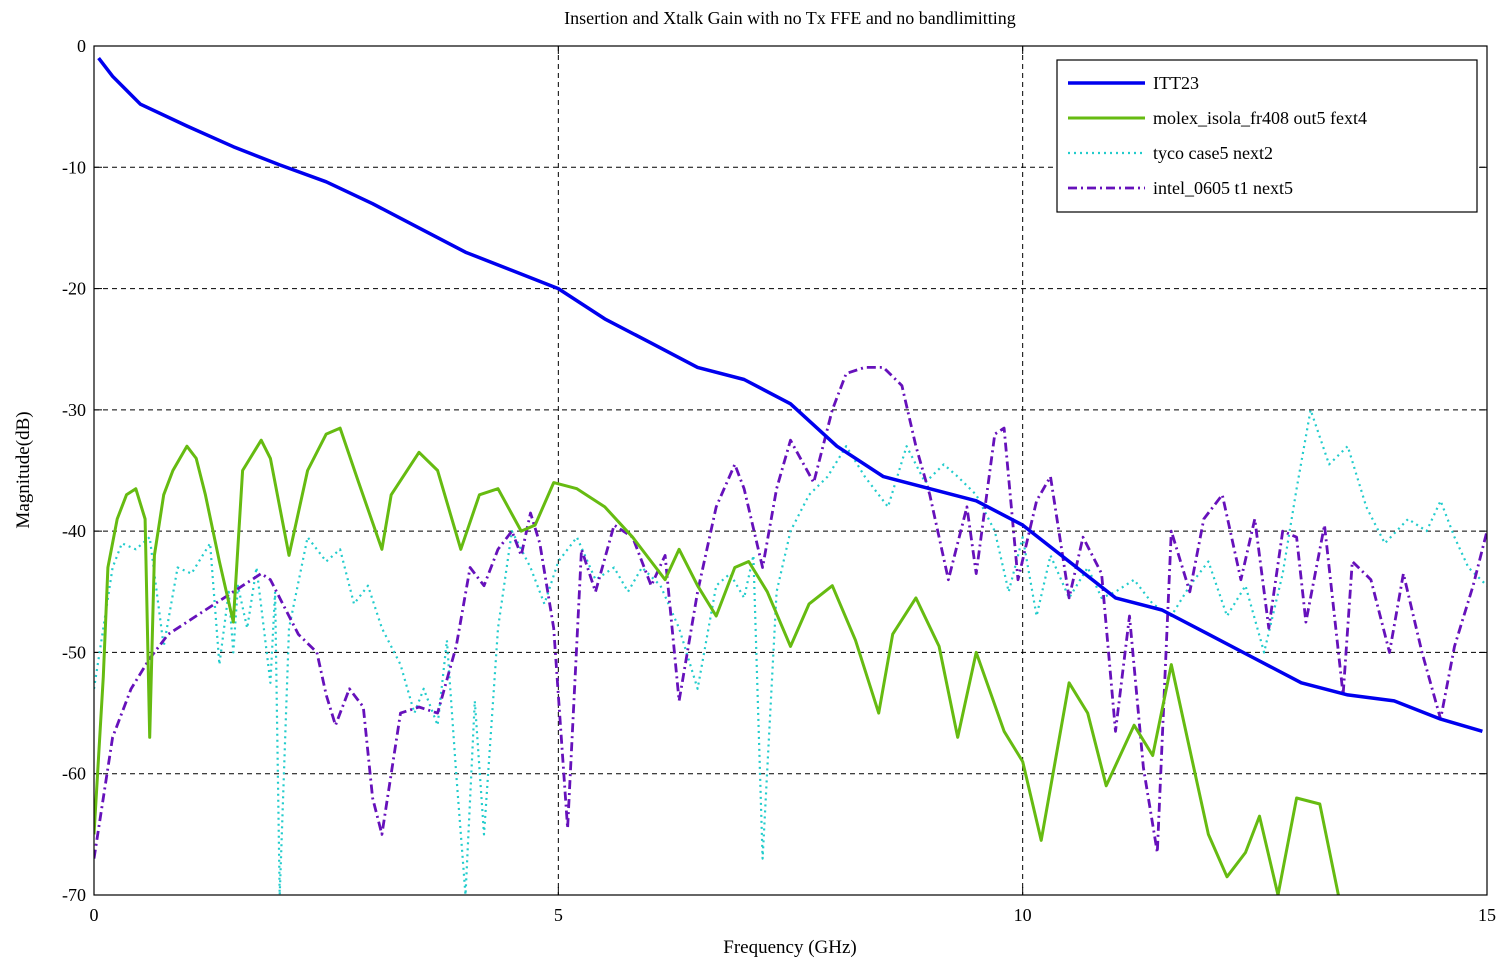 This screenshot has width=1505, height=962. What do you see at coordinates (74, 652) in the screenshot?
I see `y-tick-label: -50` at bounding box center [74, 652].